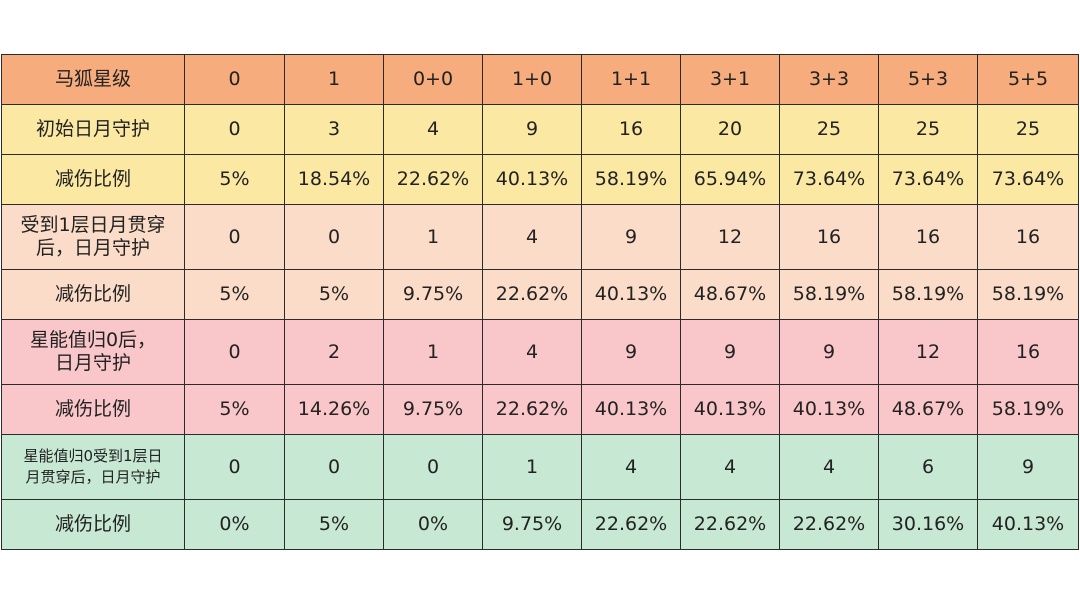  What do you see at coordinates (433, 79) in the screenshot?
I see `table-cell: 0+0` at bounding box center [433, 79].